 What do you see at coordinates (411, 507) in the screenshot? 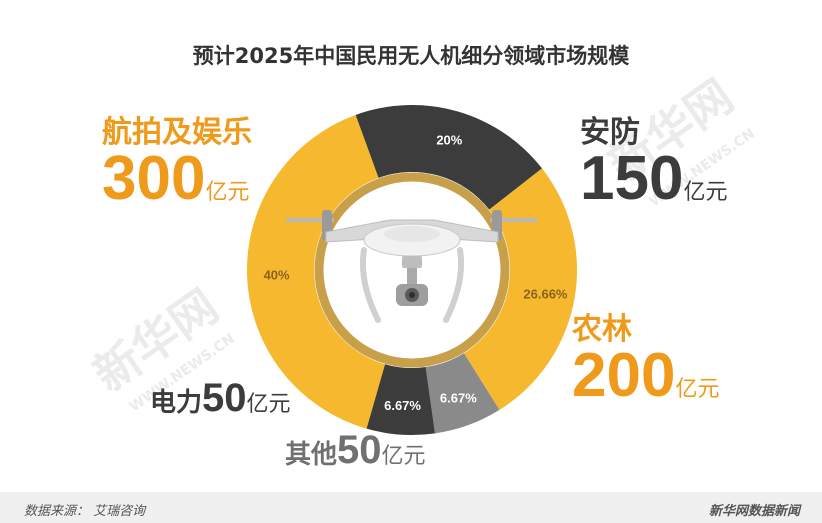
I see `footer: 数据来源： 艾瑞咨询 新华网数据新闻` at bounding box center [411, 507].